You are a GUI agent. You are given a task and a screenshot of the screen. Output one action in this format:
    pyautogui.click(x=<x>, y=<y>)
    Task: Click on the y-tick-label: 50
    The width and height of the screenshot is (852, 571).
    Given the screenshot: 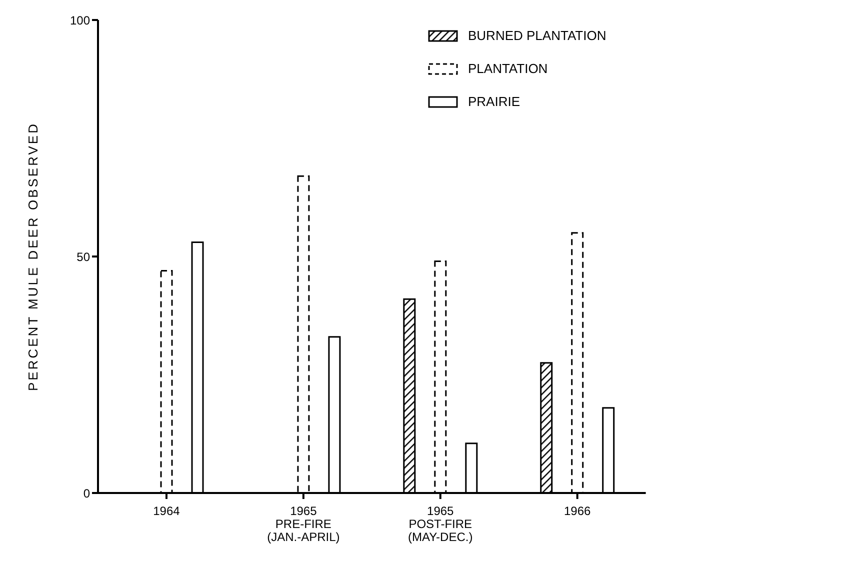 What is the action you would take?
    pyautogui.click(x=83, y=257)
    